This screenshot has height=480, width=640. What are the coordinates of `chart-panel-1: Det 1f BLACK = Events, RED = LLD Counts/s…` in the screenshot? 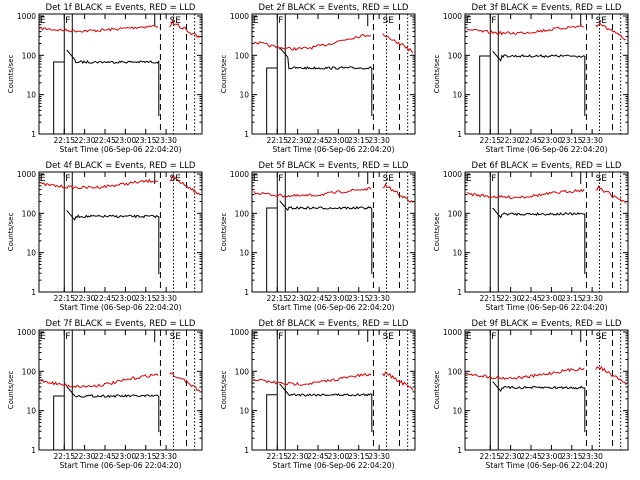 It's located at (105, 78).